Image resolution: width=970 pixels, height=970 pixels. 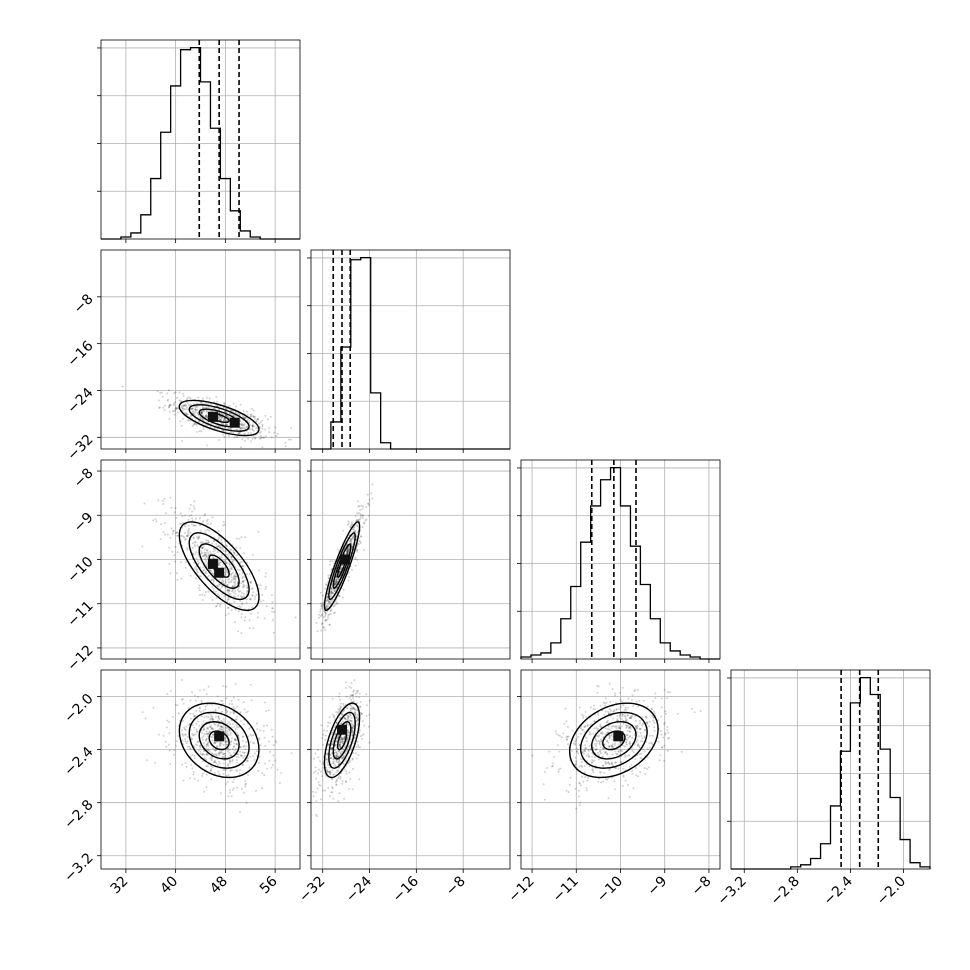 What do you see at coordinates (456, 886) in the screenshot?
I see `x-tick-label: −8` at bounding box center [456, 886].